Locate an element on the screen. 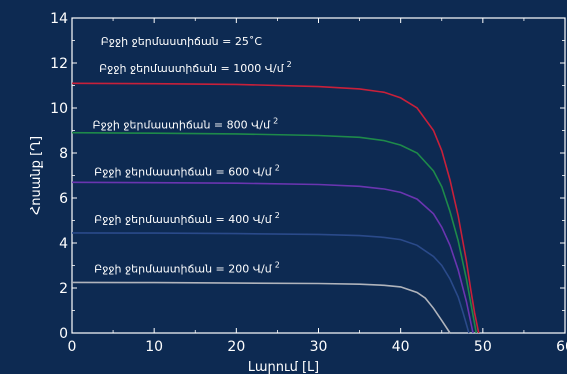 The width and height of the screenshot is (567, 374). y-tick-label-1: 2 is located at coordinates (63, 289).